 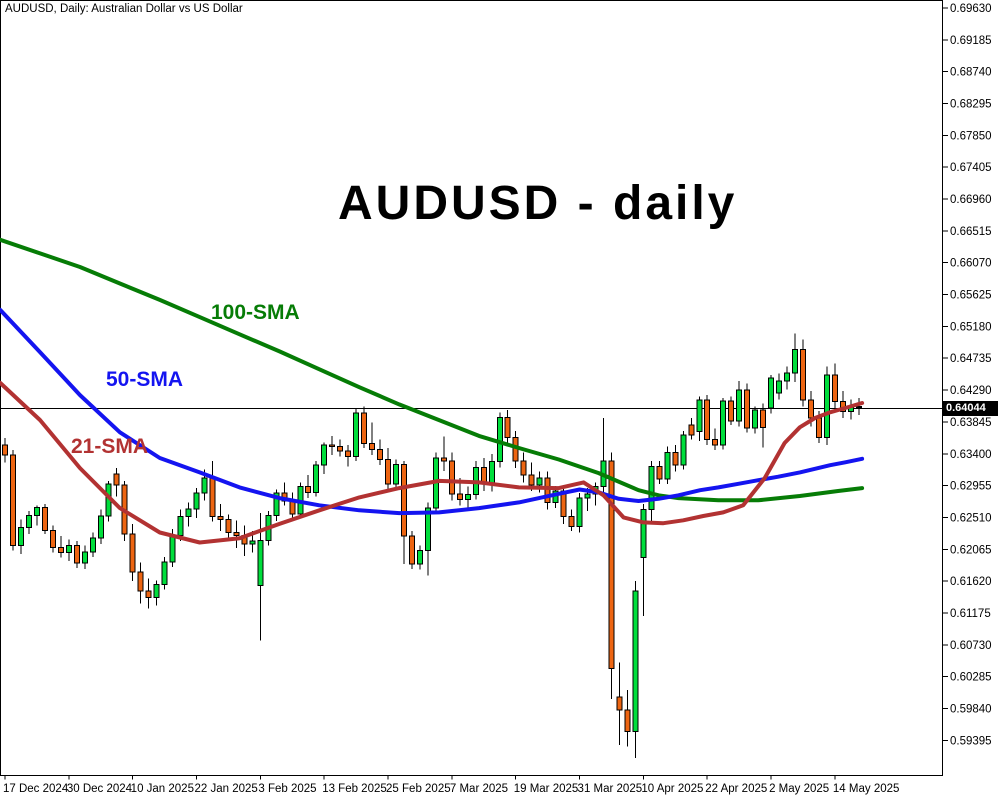 What do you see at coordinates (971, 391) in the screenshot?
I see `price-axis-label: 0.64290` at bounding box center [971, 391].